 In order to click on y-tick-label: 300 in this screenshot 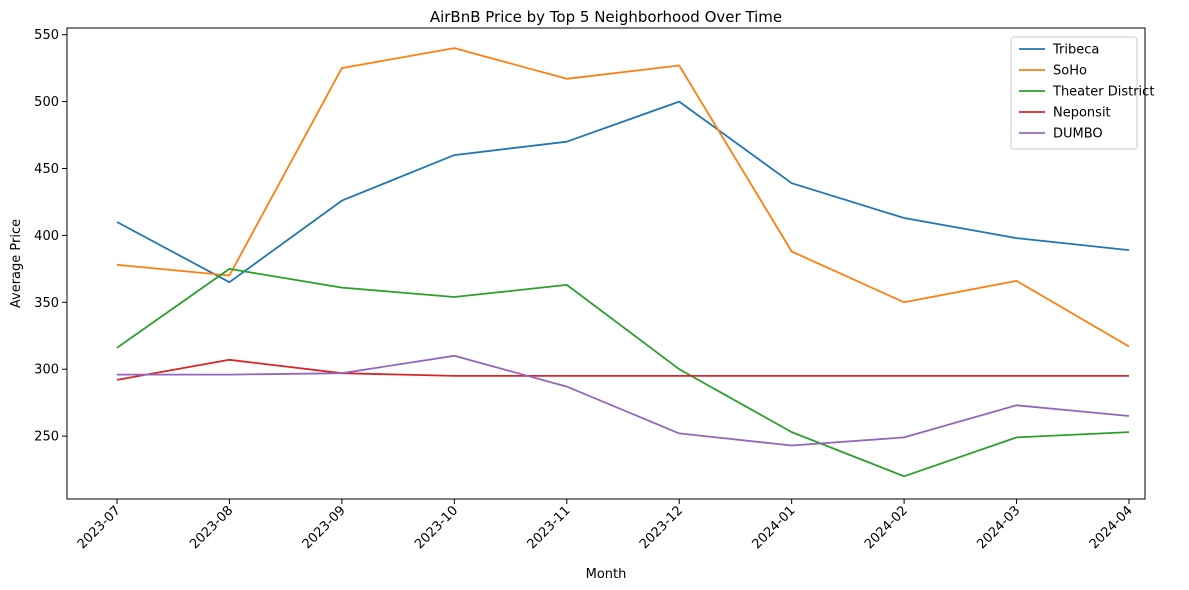, I will do `click(46, 370)`.